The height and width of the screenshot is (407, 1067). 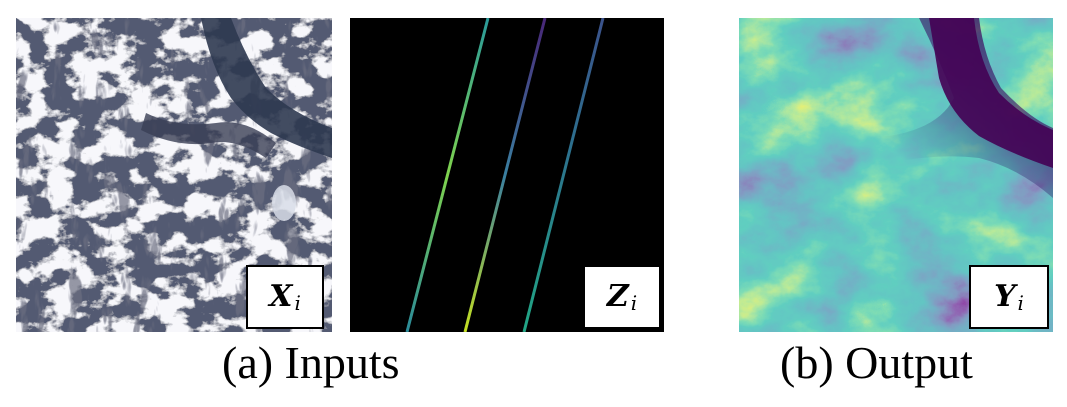 What do you see at coordinates (266, 88) in the screenshot?
I see `lake-shape` at bounding box center [266, 88].